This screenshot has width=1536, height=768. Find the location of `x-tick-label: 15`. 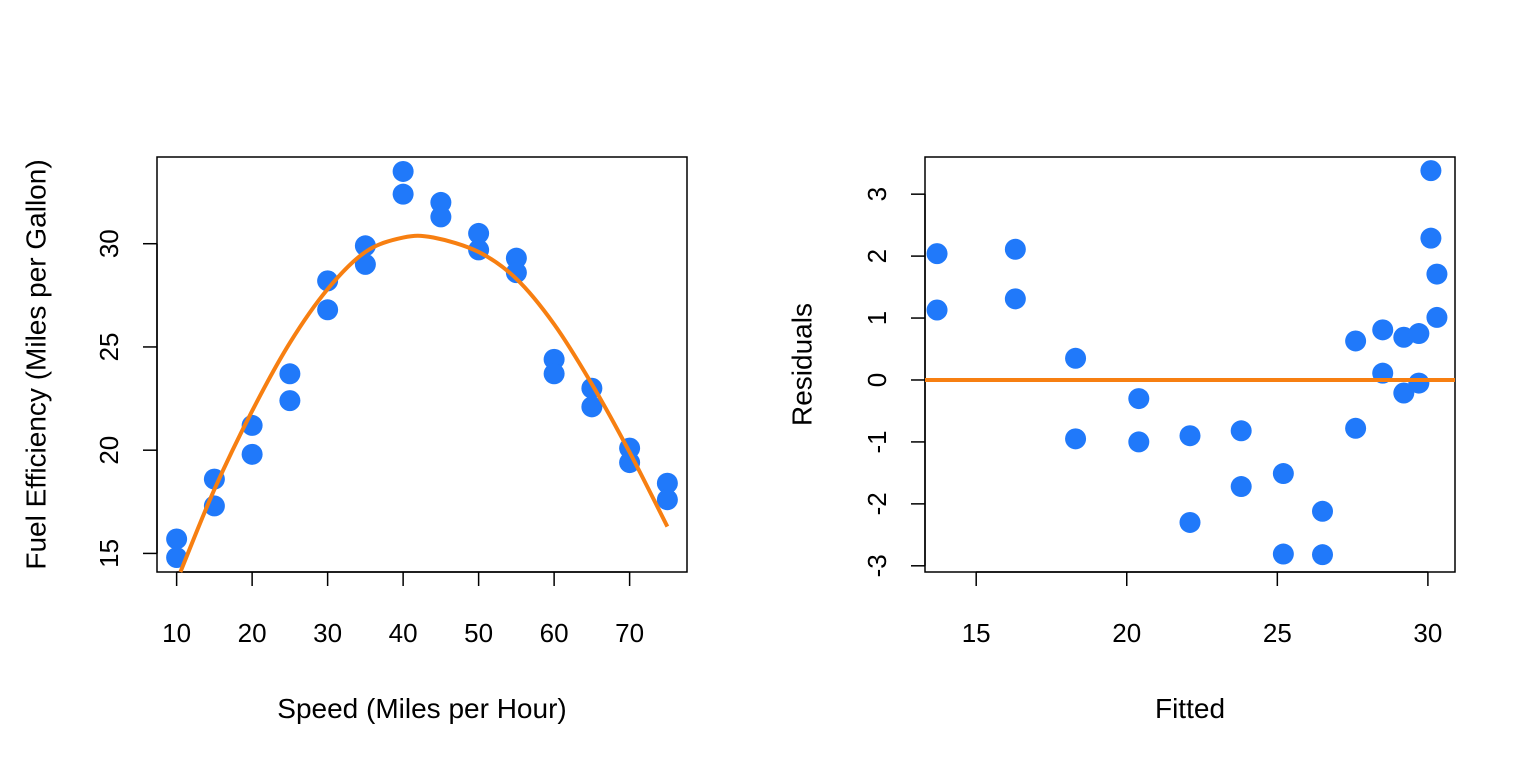

x-tick-label: 15 is located at coordinates (976, 633).